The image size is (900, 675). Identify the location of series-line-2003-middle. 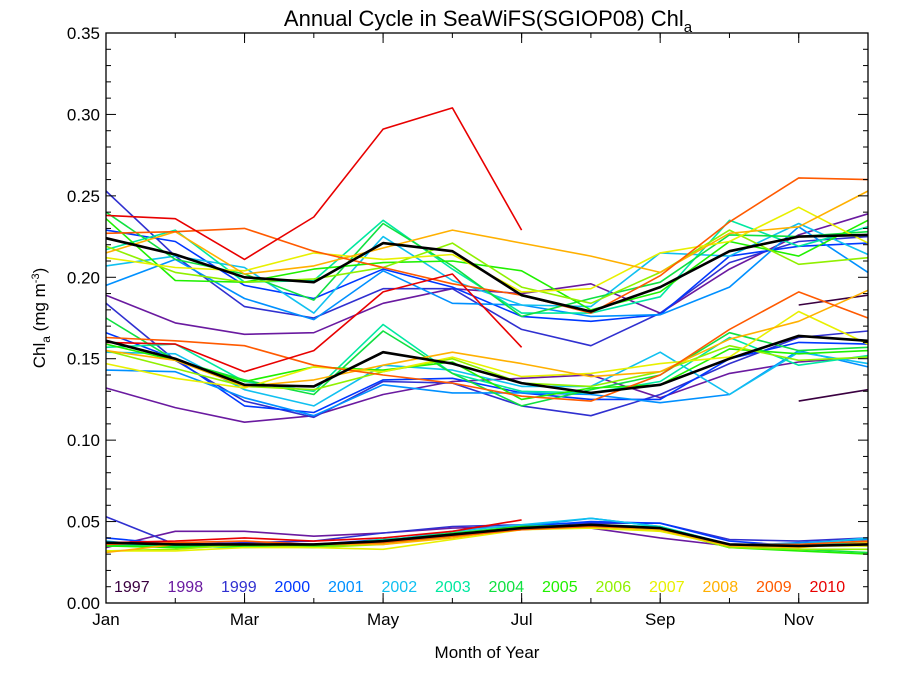
(487, 358).